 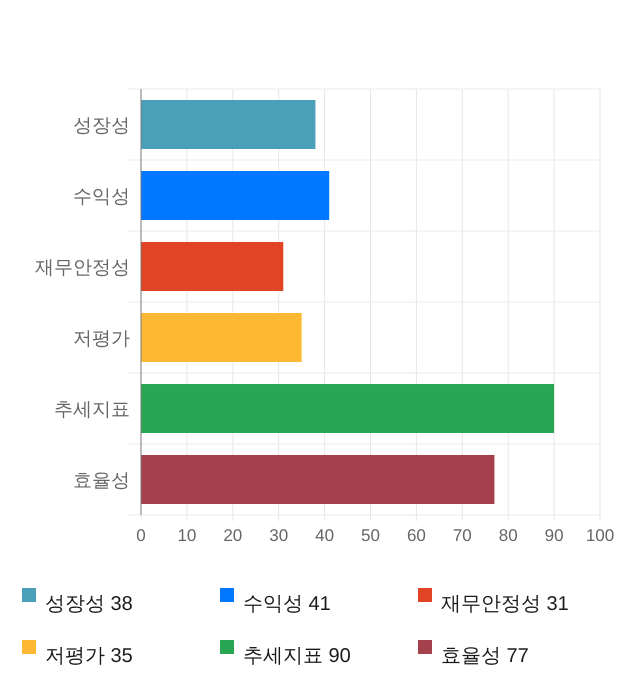 What do you see at coordinates (82, 268) in the screenshot?
I see `y-tick-label: 재무안정성` at bounding box center [82, 268].